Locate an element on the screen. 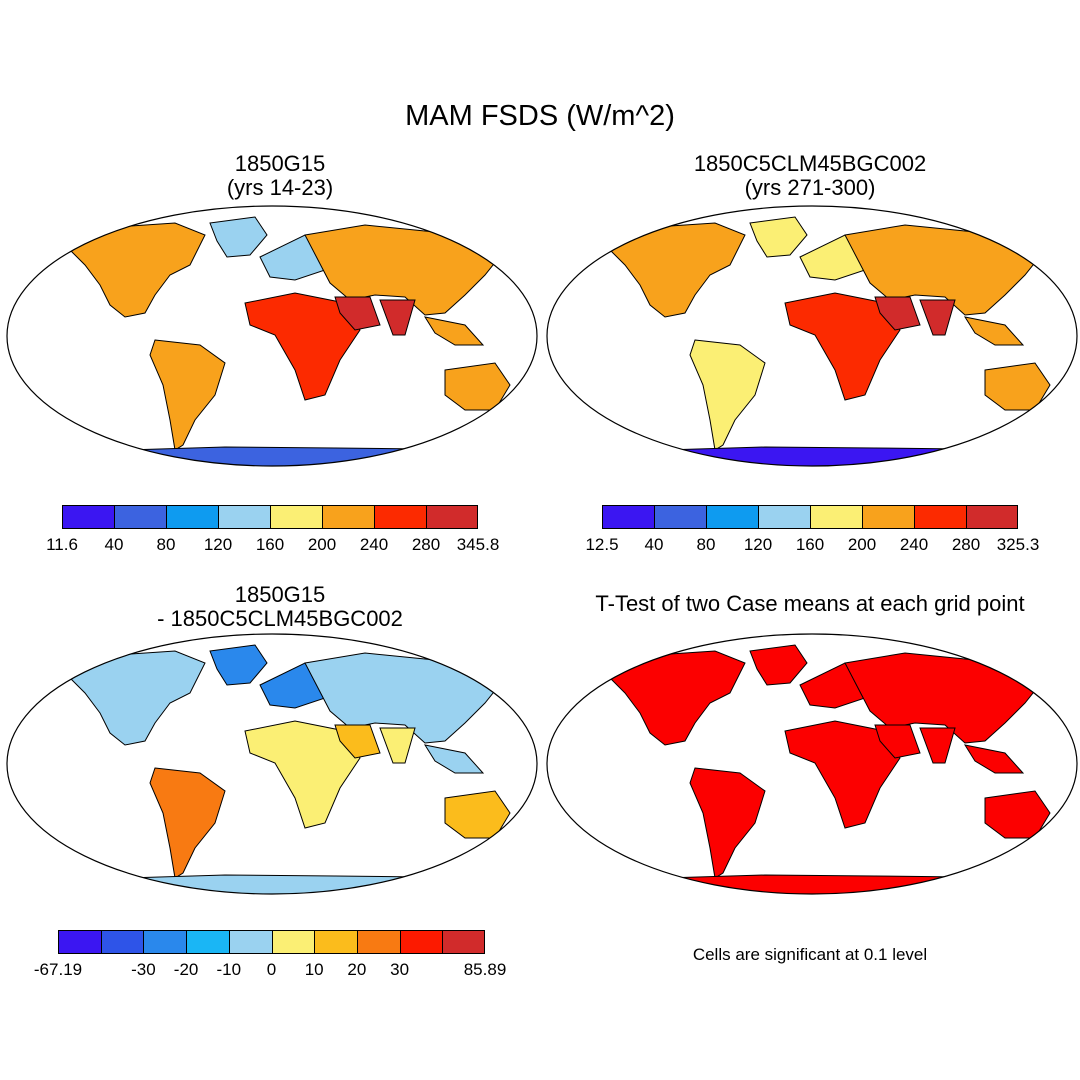 The image size is (1080, 1080). colorbar-tick-label: 85.89 is located at coordinates (485, 969).